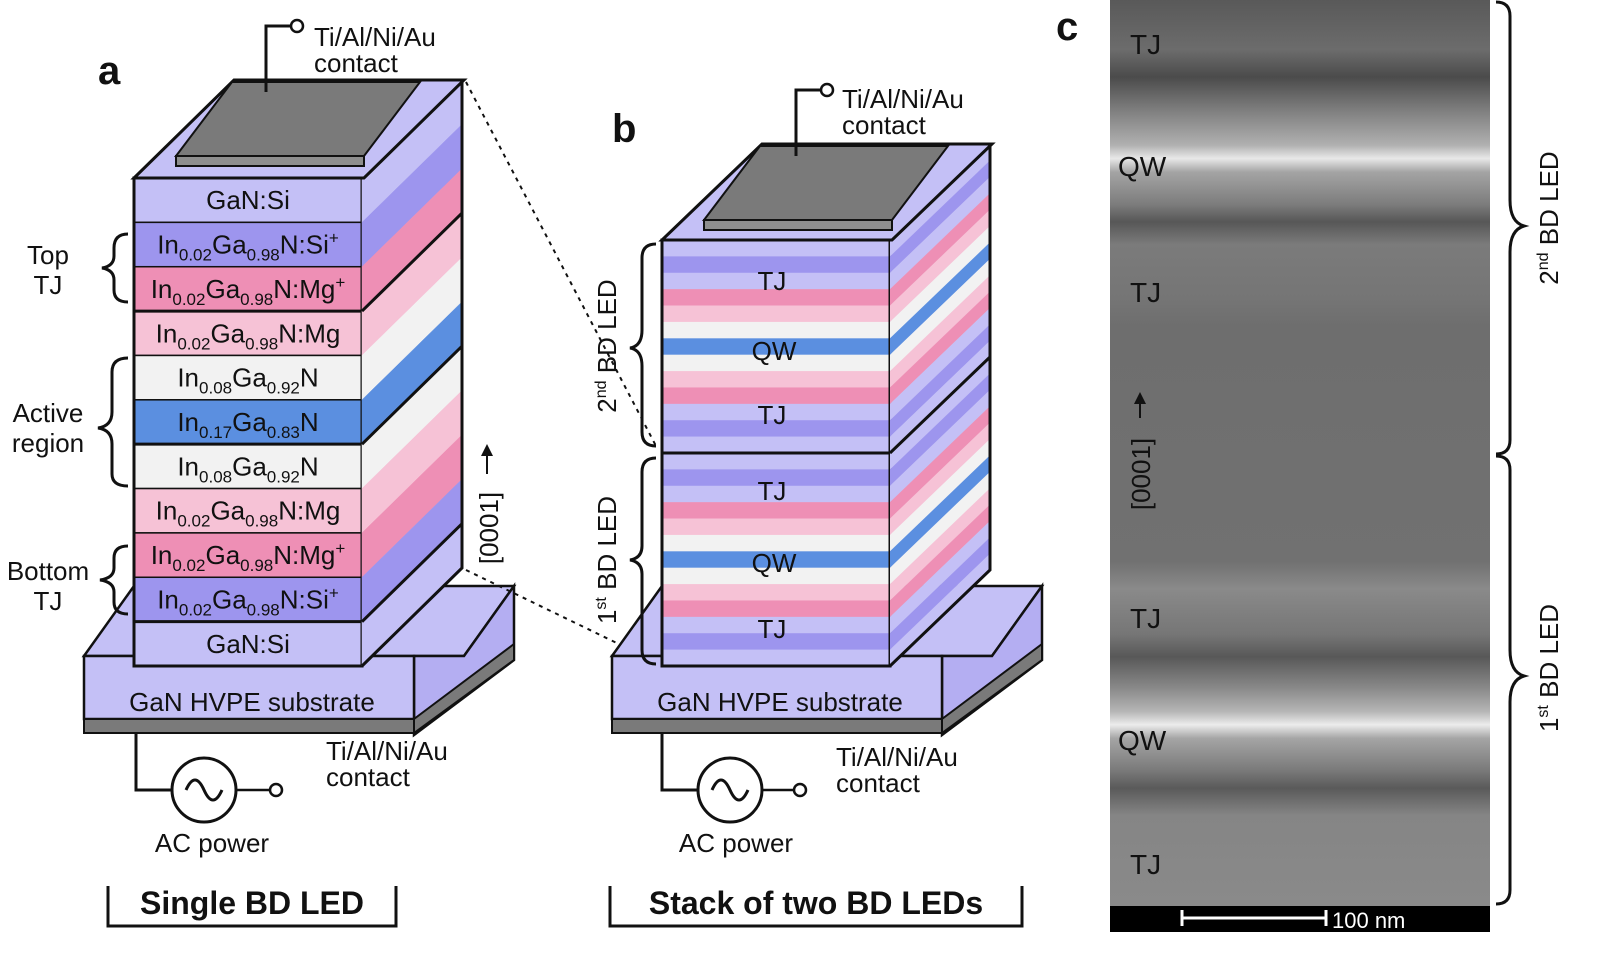 This screenshot has width=1600, height=954. Describe the element at coordinates (736, 843) in the screenshot. I see `ac-power-b-label: AC power` at that location.